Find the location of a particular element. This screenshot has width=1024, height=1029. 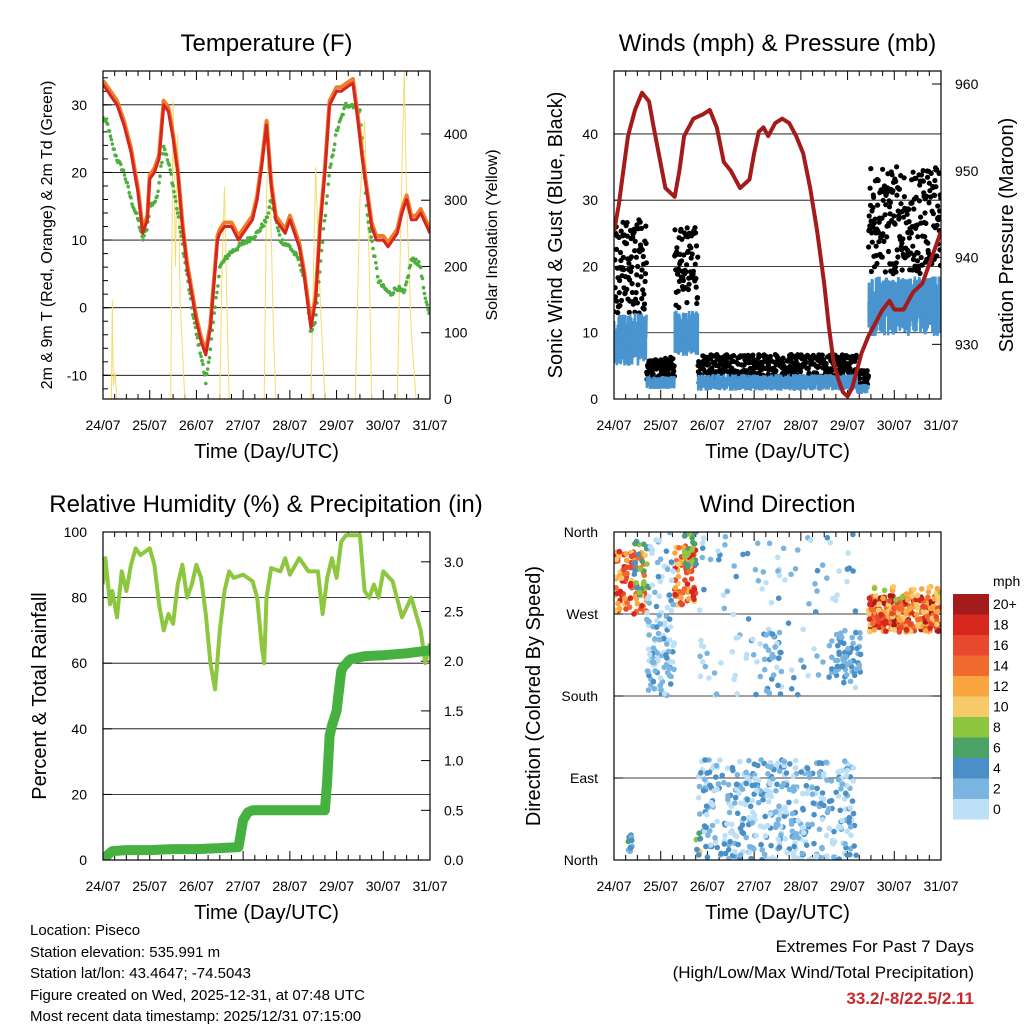

x-tick-label: 25/07 is located at coordinates (149, 425).